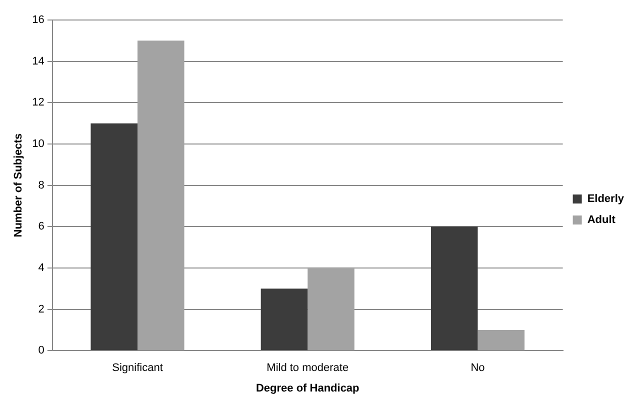 The image size is (642, 403). I want to click on y-tick-label: 16, so click(38, 20).